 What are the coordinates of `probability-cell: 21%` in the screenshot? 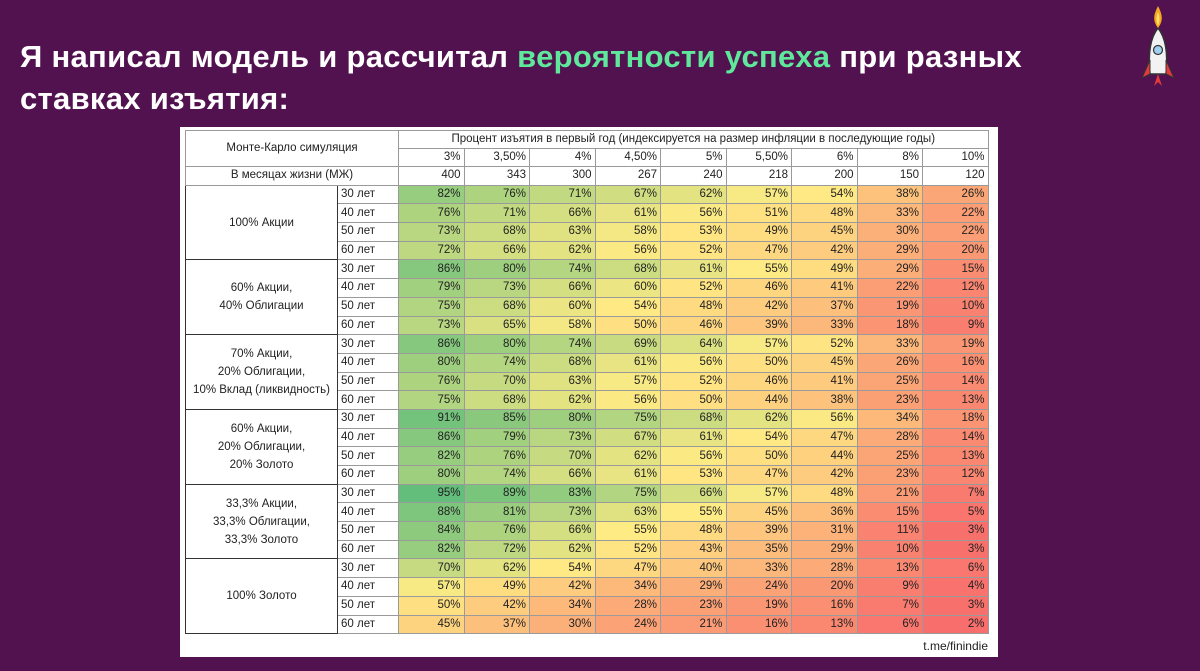 It's located at (693, 624).